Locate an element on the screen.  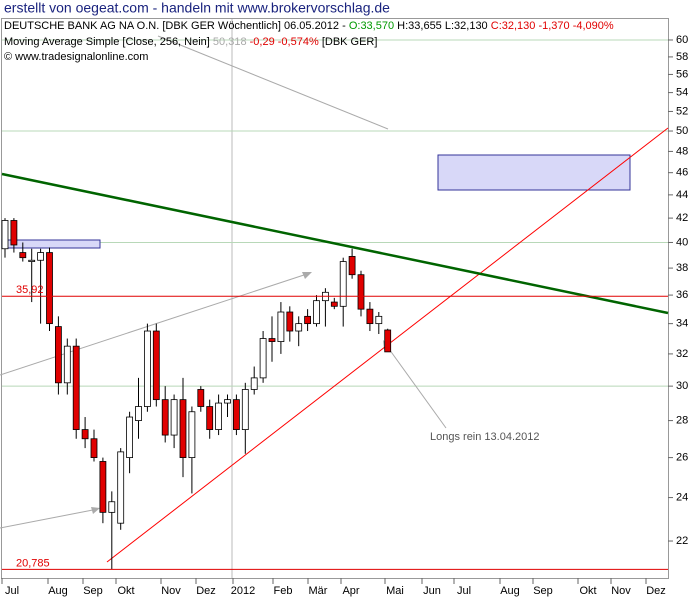
y-tick-label: 54 is located at coordinates (682, 93).